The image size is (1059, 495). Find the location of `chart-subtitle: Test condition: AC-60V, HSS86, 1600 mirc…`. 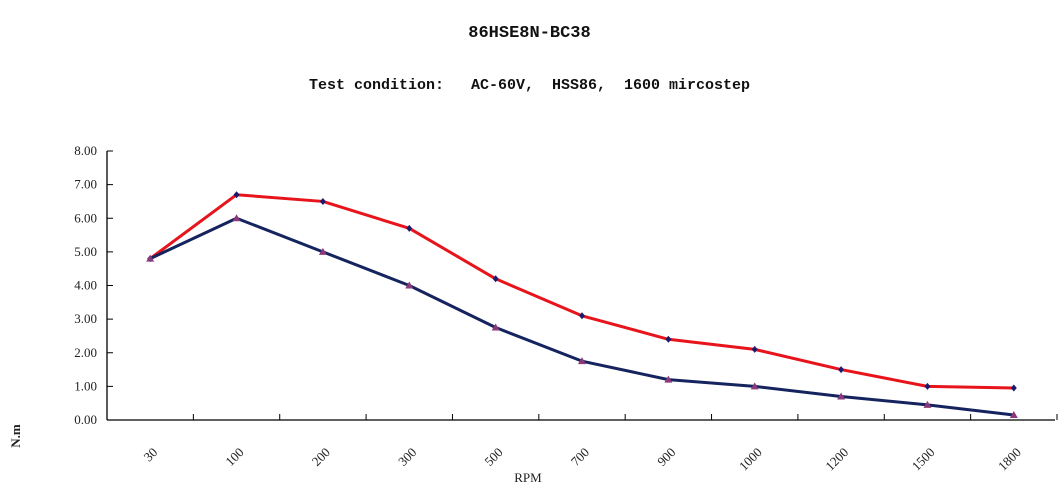

chart-subtitle: Test condition: AC-60V, HSS86, 1600 mirc… is located at coordinates (529, 85).